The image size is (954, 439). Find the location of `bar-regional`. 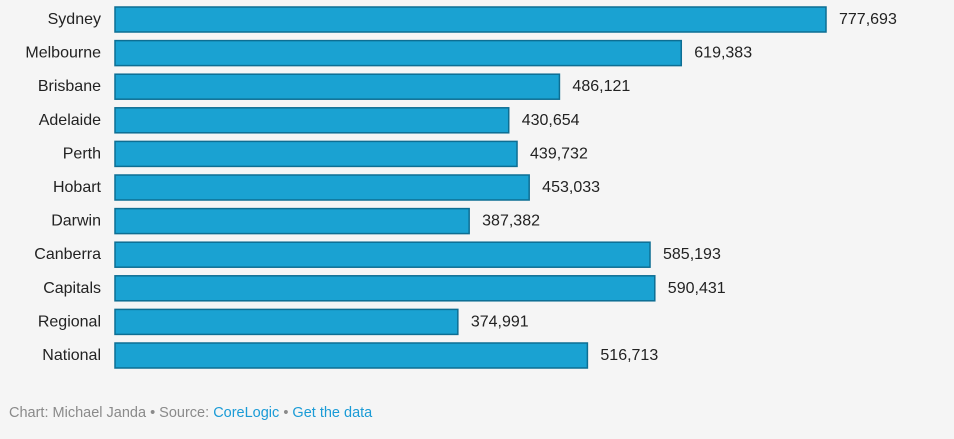

bar-regional is located at coordinates (286, 322).